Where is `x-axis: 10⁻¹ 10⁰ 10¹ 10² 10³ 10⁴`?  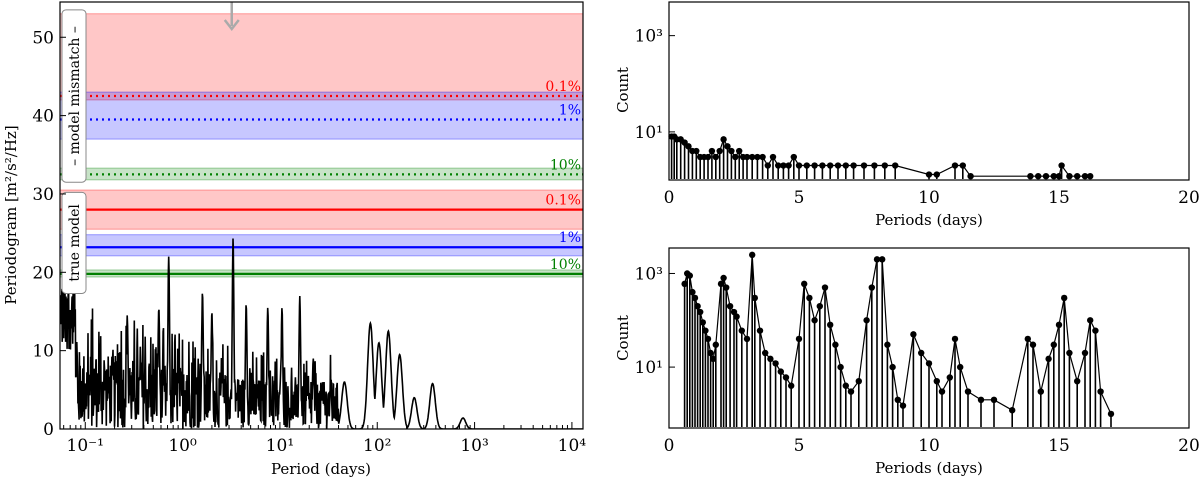
x-axis: 10⁻¹ 10⁰ 10¹ 10² 10³ 10⁴ is located at coordinates (325, 439).